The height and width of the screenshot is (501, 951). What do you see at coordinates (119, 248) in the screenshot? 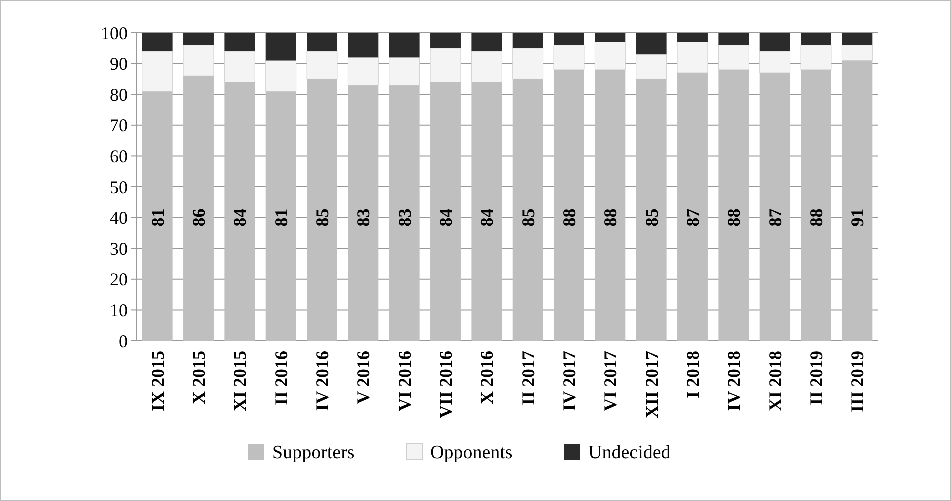
I see `y-tick-label: 30` at bounding box center [119, 248].